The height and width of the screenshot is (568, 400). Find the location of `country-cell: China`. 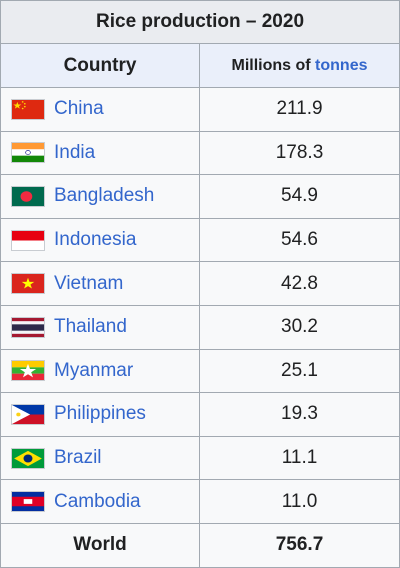

country-cell: China is located at coordinates (100, 109).